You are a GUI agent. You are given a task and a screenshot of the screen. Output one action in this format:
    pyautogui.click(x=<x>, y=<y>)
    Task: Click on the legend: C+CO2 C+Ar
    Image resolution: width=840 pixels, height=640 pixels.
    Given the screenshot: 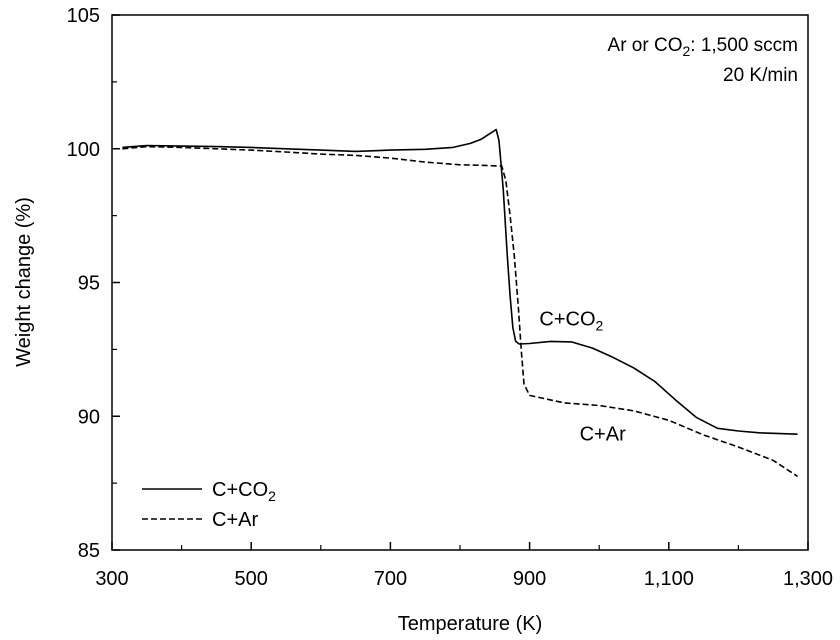 What is the action you would take?
    pyautogui.click(x=209, y=505)
    